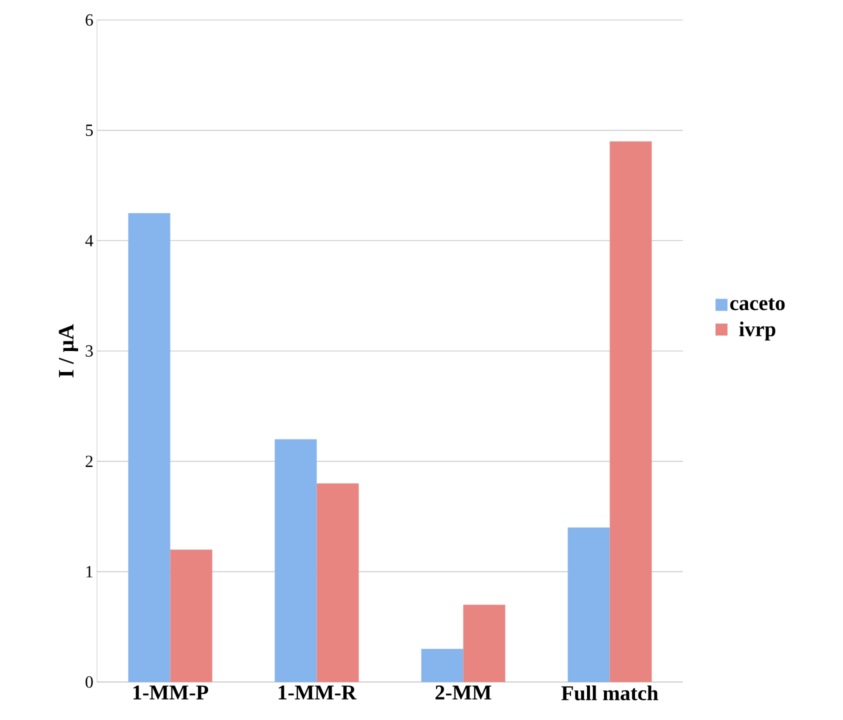  I want to click on y-axis-title: I / μA, so click(68, 351).